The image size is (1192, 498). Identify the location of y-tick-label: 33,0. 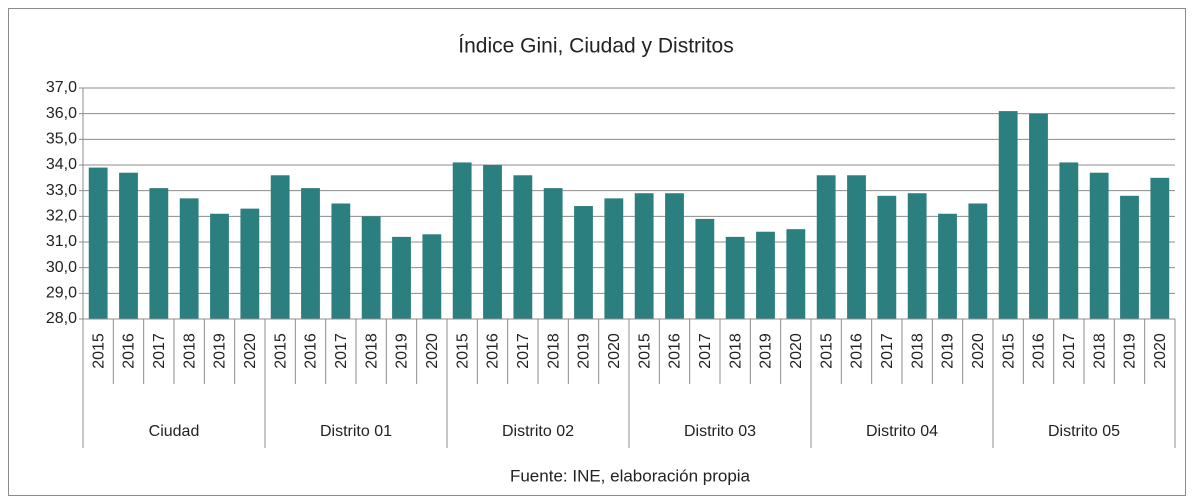
(61, 190).